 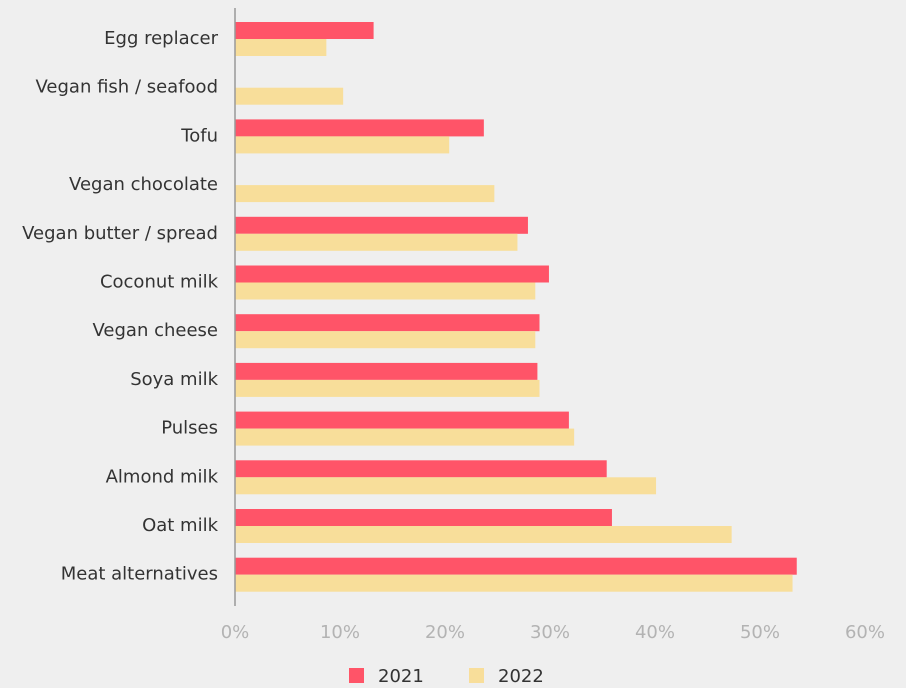 I want to click on x-tick-label: 50%, so click(x=760, y=632).